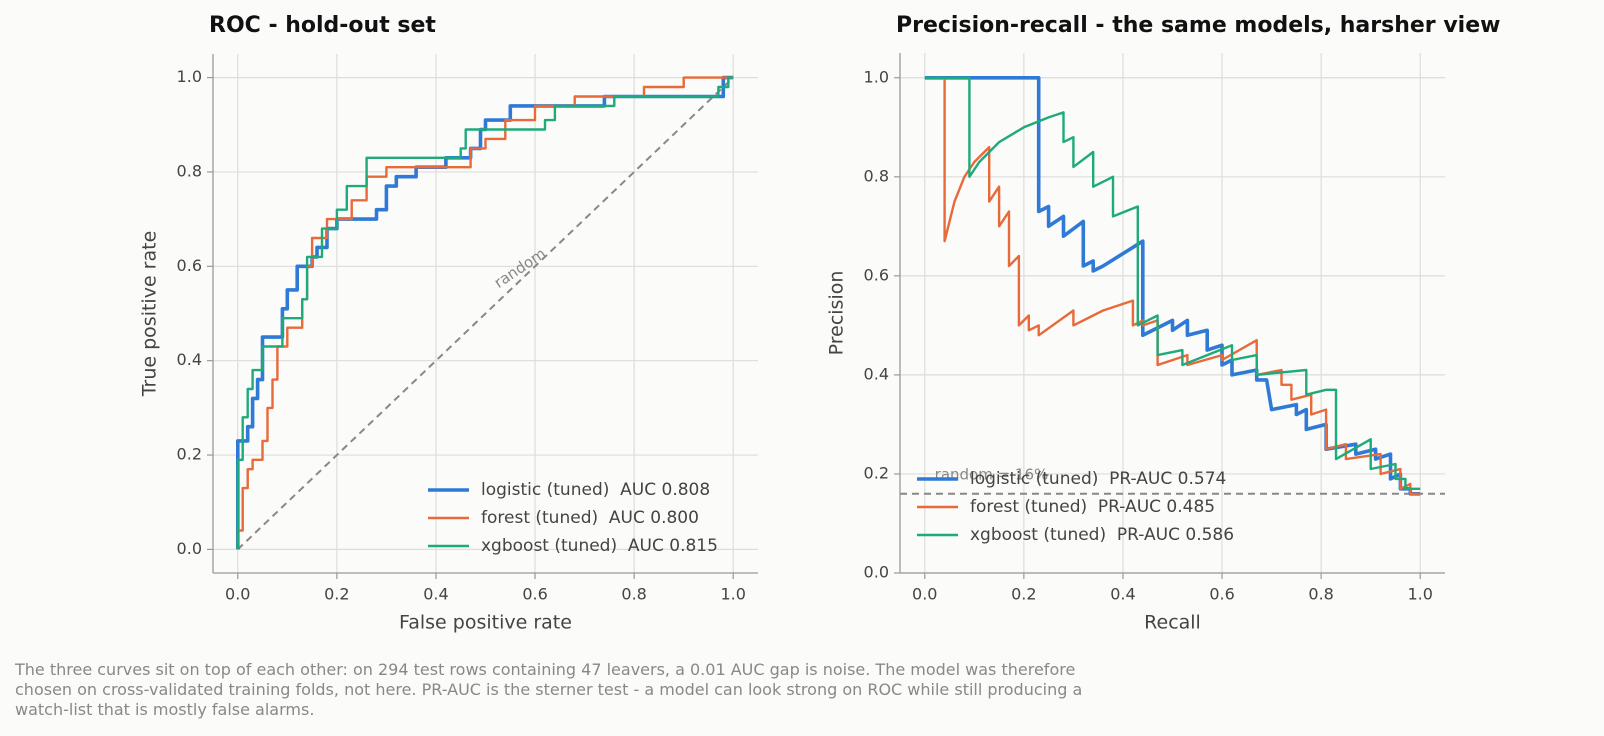  Describe the element at coordinates (485, 623) in the screenshot. I see `x-axis-label: False positive rate` at that location.